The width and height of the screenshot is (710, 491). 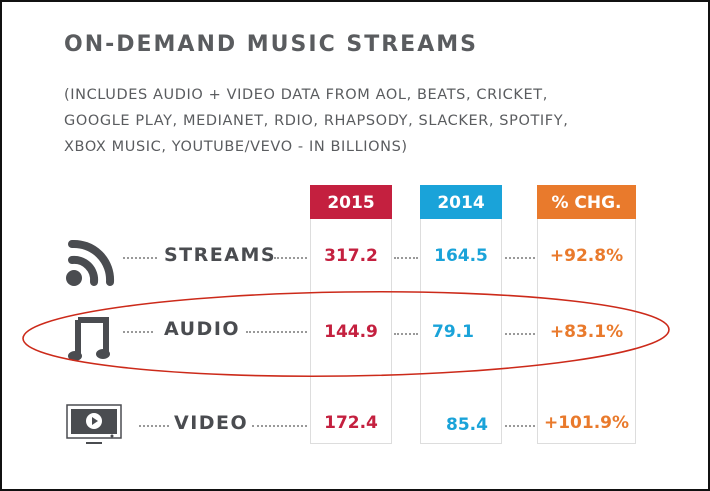 I want to click on streams-2015: 317.2, so click(x=351, y=256).